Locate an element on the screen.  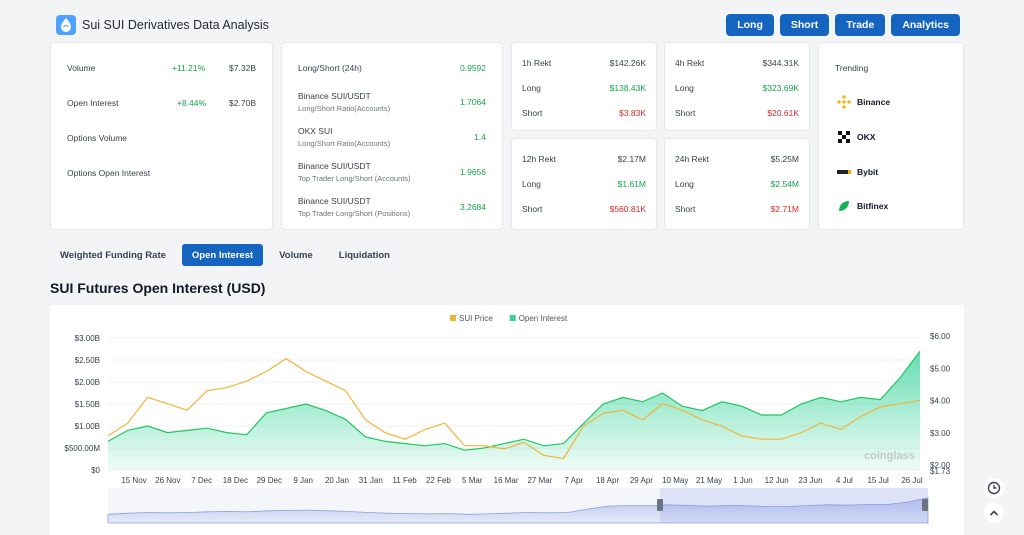
chevron-up-icon is located at coordinates (994, 513).